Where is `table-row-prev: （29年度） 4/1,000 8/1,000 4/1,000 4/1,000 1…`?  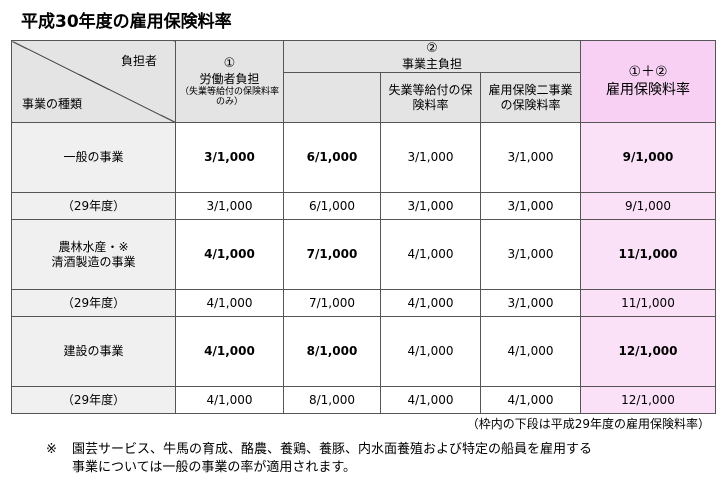
table-row-prev: （29年度） 4/1,000 8/1,000 4/1,000 4/1,000 1… is located at coordinates (363, 400).